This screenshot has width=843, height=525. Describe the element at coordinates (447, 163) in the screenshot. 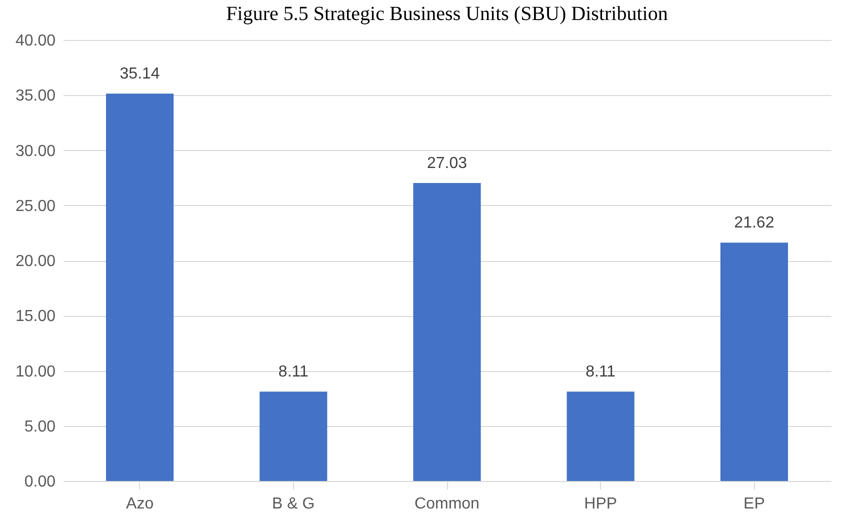

I see `data-label: 27.03` at that location.